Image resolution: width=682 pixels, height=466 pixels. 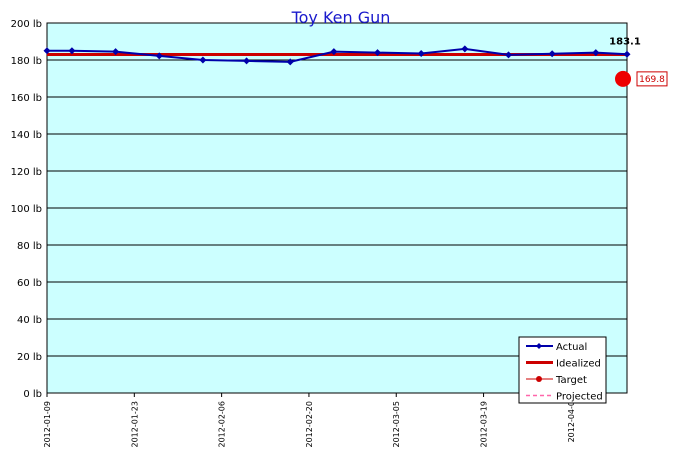 I want to click on target-point, so click(x=623, y=78).